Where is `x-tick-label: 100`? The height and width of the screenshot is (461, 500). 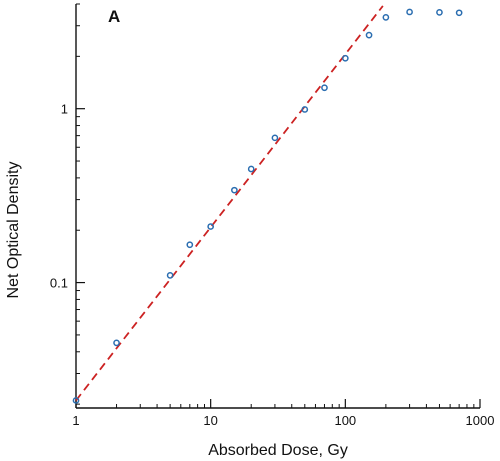
x-tick-label: 100 is located at coordinates (345, 420).